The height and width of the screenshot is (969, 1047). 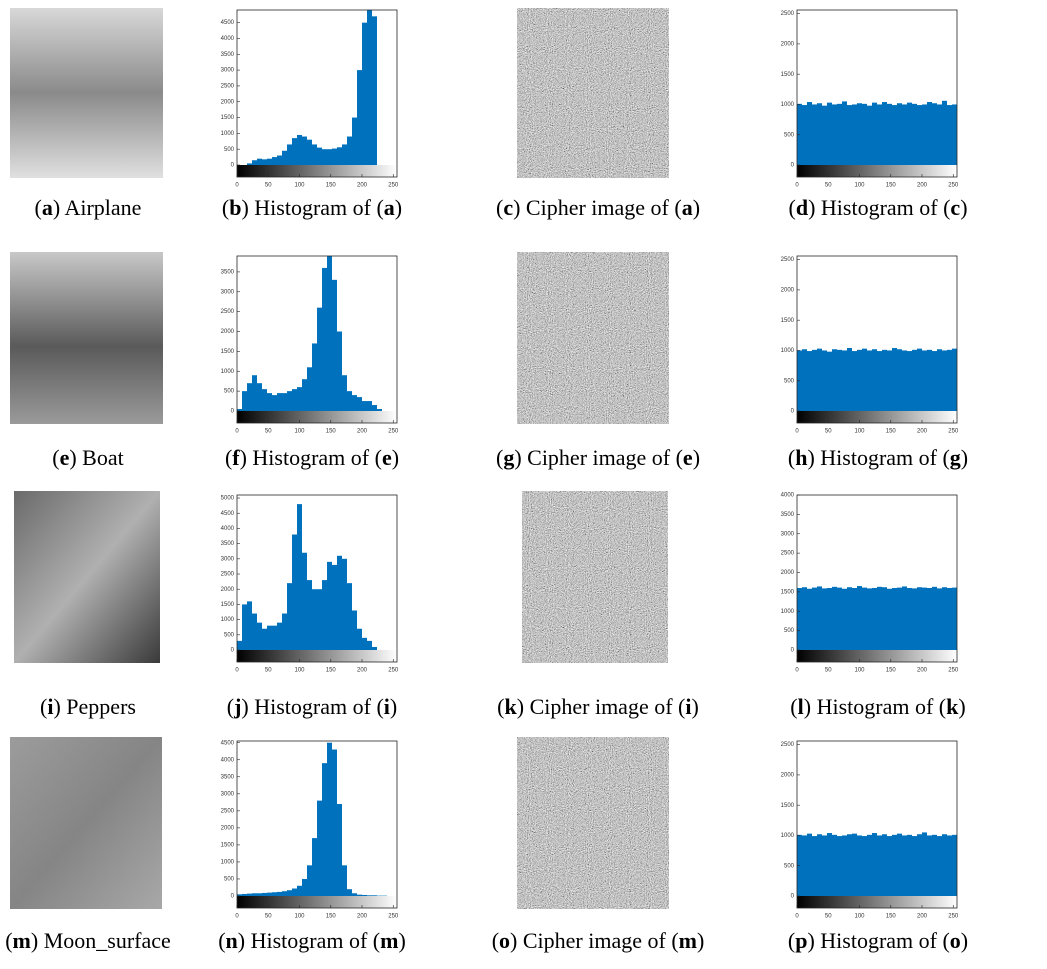 What do you see at coordinates (88, 207) in the screenshot?
I see `caption: (a) Airplane` at bounding box center [88, 207].